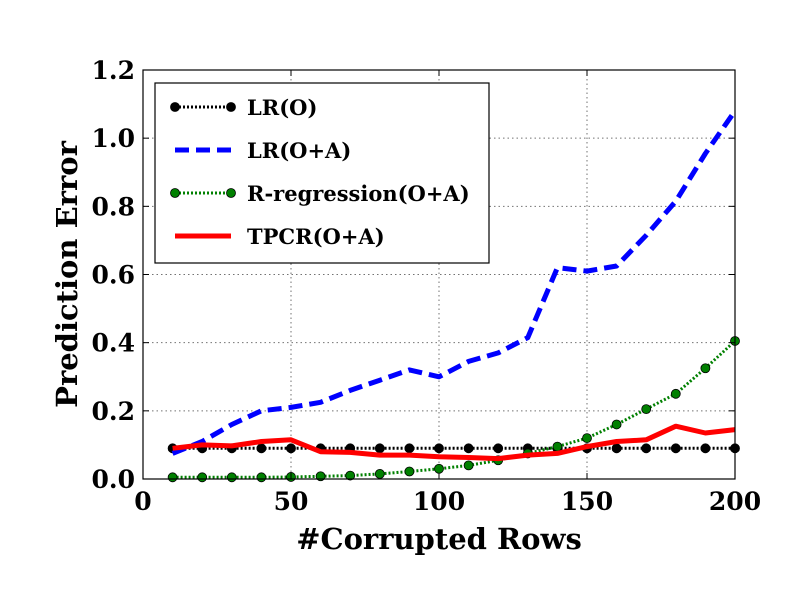 This screenshot has width=812, height=612. What do you see at coordinates (114, 275) in the screenshot?
I see `y-tick-label: 0.6` at bounding box center [114, 275].